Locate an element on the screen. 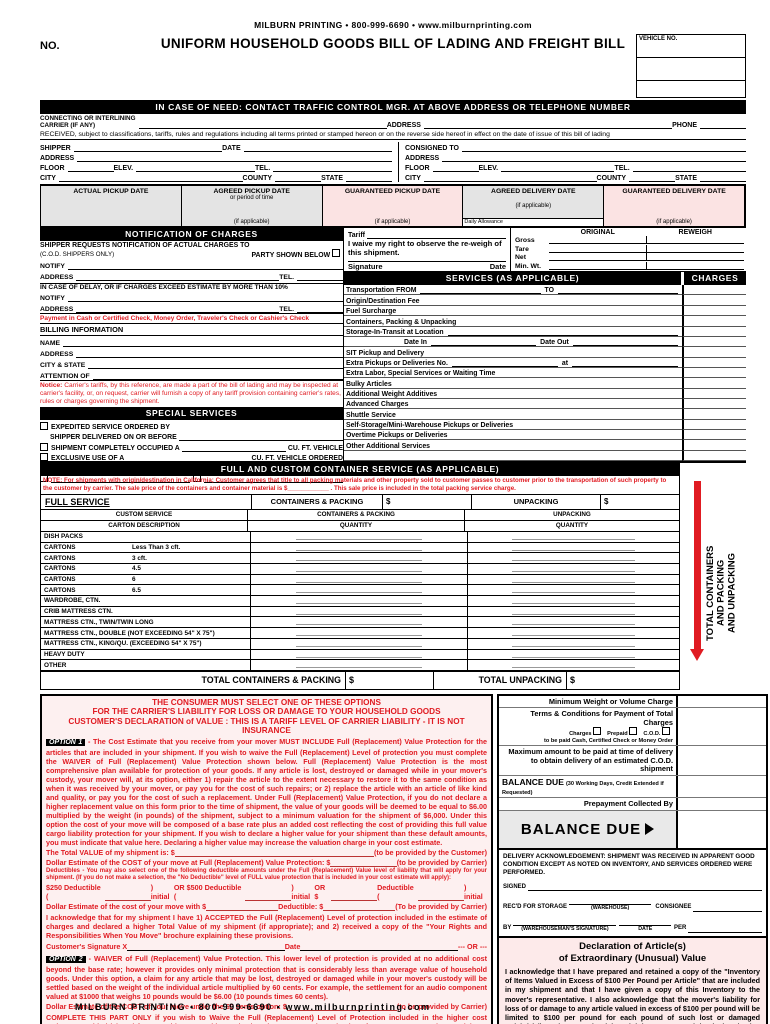 This screenshot has height=1024, width=770. vehicle-no-cell is located at coordinates (691, 69).